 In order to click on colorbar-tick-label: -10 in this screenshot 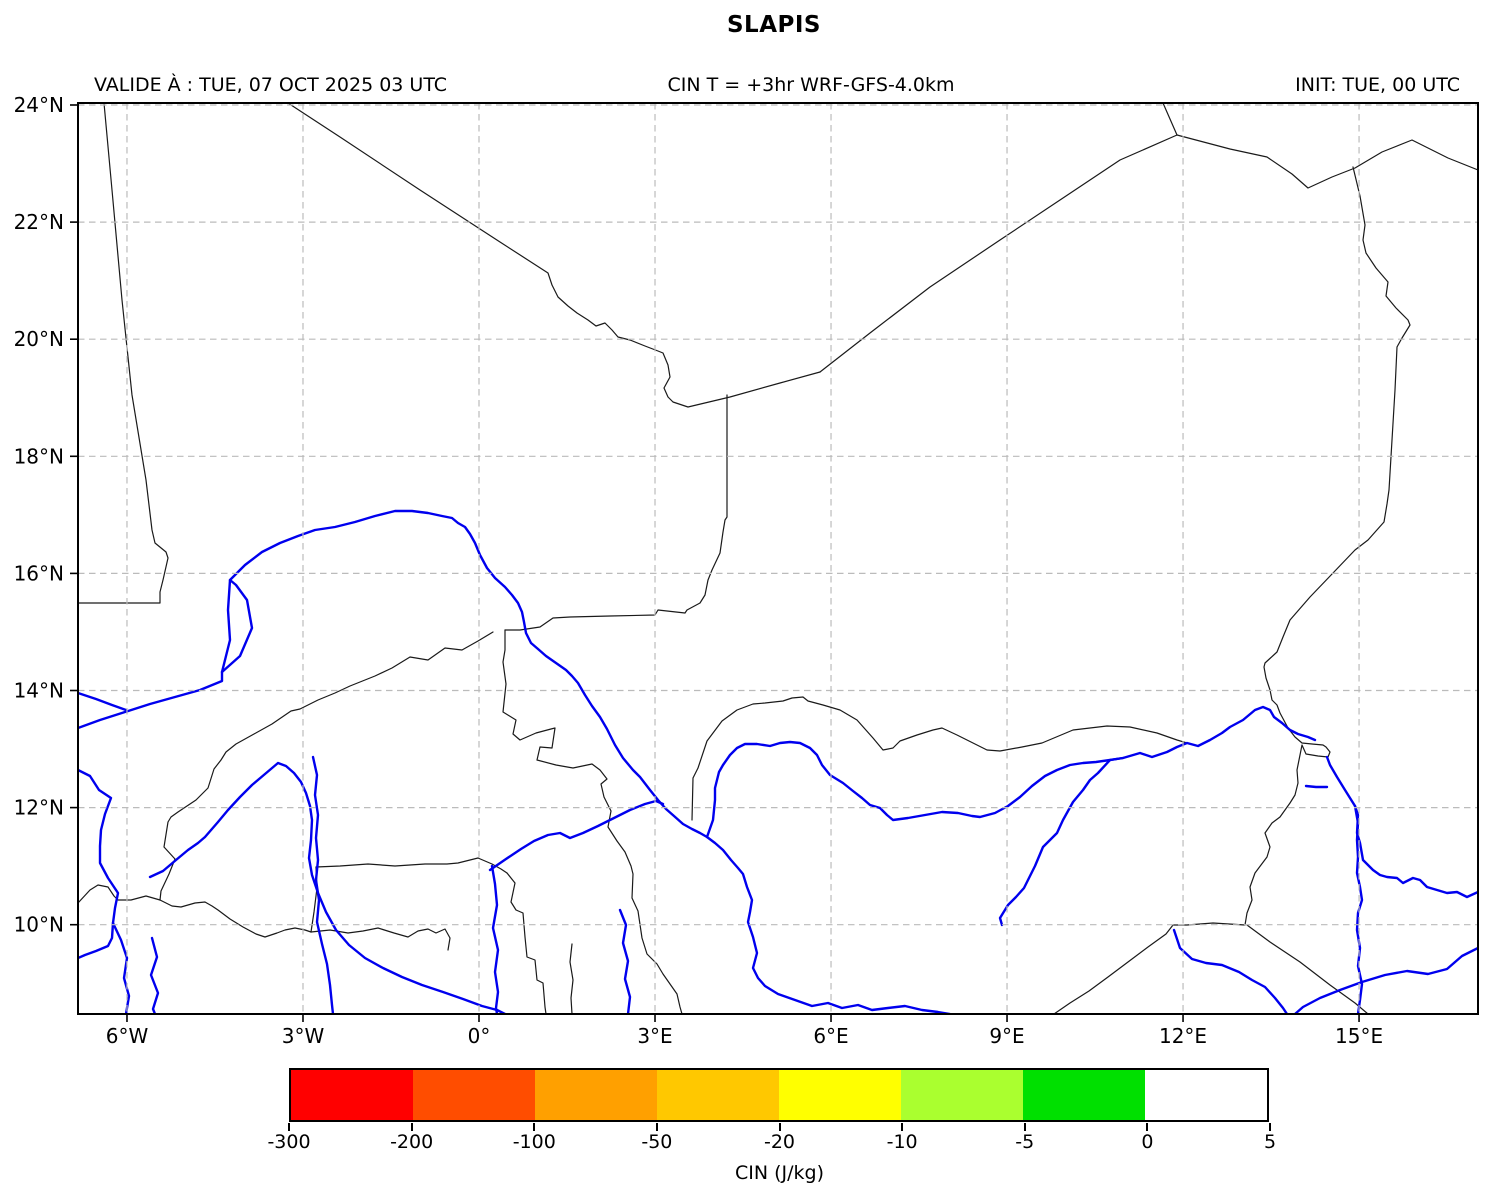, I will do `click(902, 1142)`.